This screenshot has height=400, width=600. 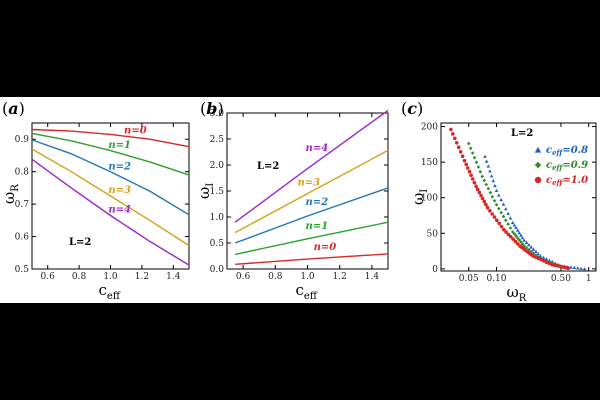 I want to click on y-tick-label: 1.5, so click(x=217, y=192).